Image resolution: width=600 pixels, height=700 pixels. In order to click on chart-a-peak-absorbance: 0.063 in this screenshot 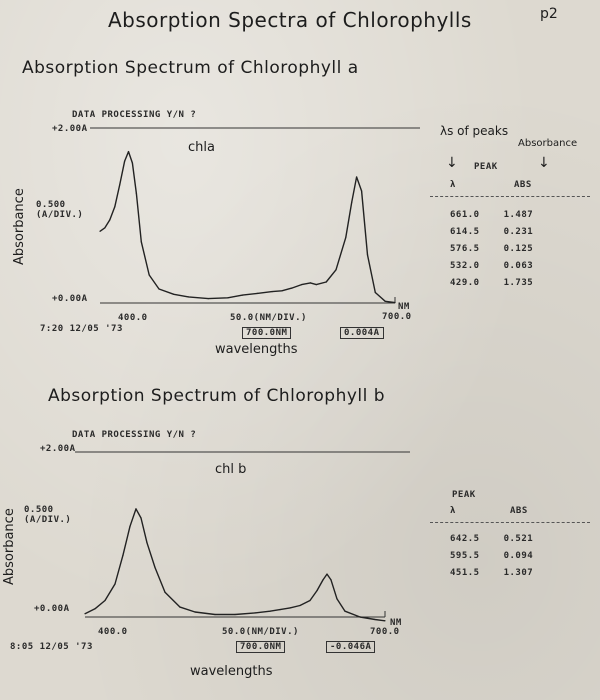, I will do `click(518, 266)`.